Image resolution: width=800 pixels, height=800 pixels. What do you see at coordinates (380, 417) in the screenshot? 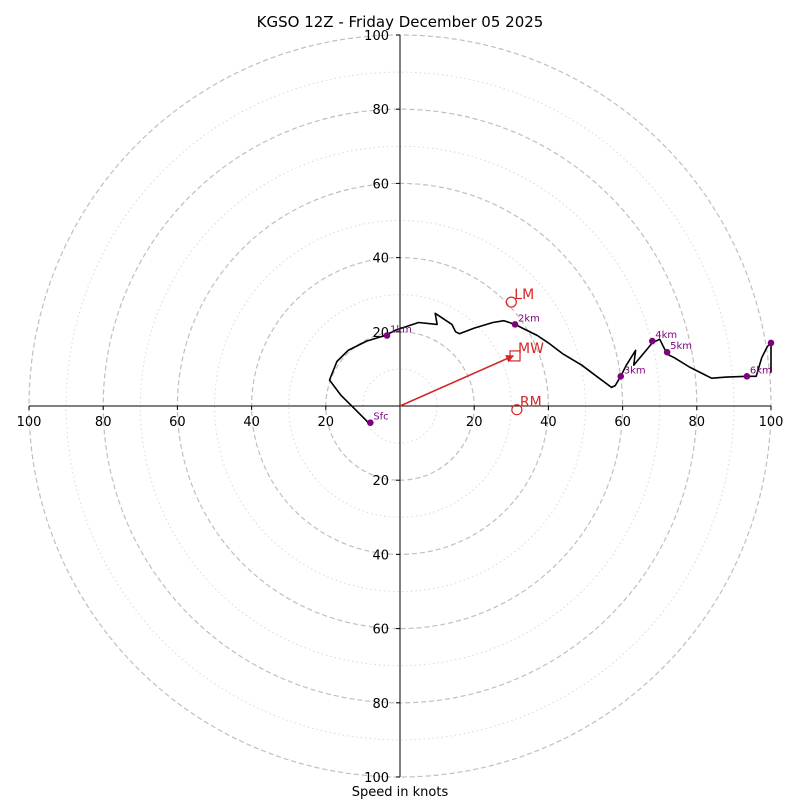
I see `height-marker-label: Sfc` at bounding box center [380, 417].